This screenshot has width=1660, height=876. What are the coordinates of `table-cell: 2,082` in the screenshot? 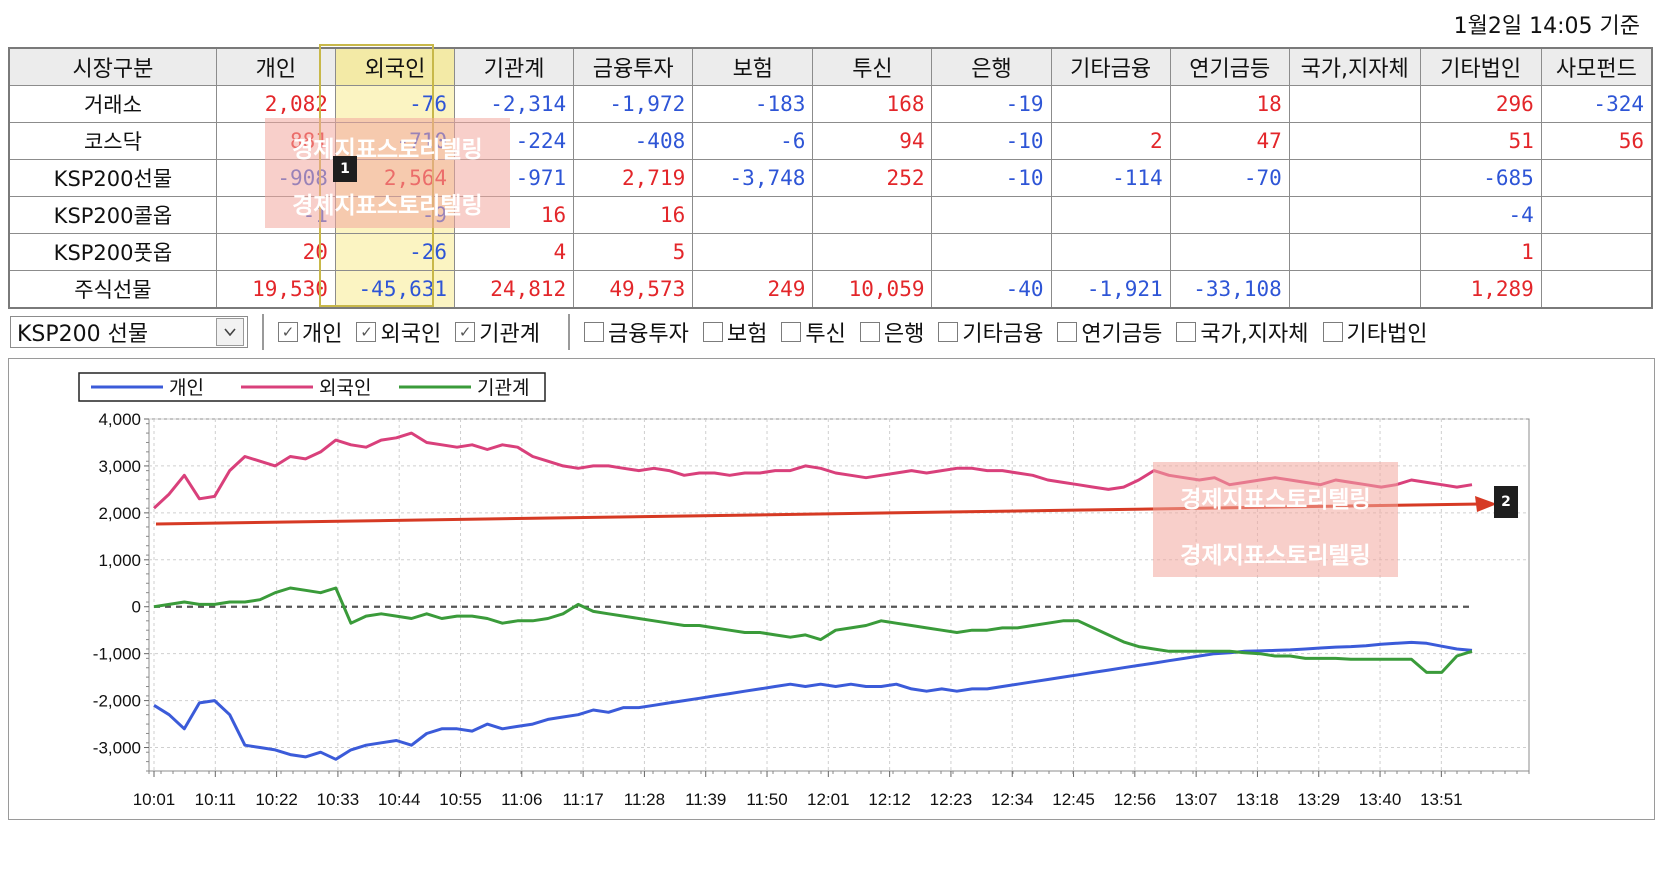 It's located at (275, 104).